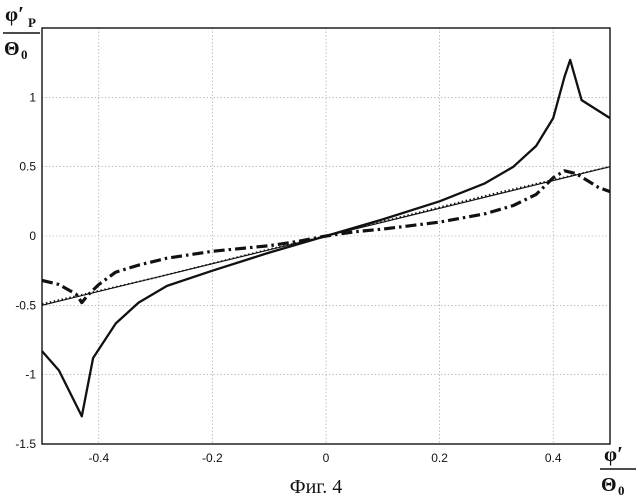 The image size is (638, 500). I want to click on y-tick-label: 0, so click(32, 236).